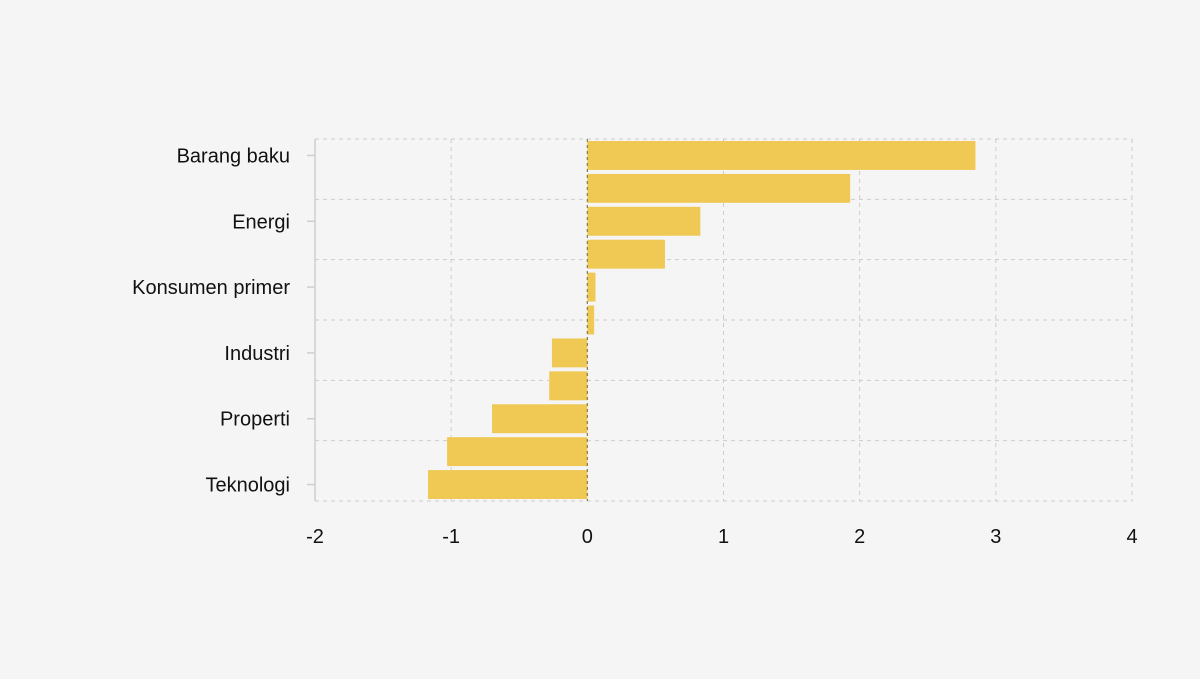 Image resolution: width=1200 pixels, height=679 pixels. I want to click on axes, so click(447, 320).